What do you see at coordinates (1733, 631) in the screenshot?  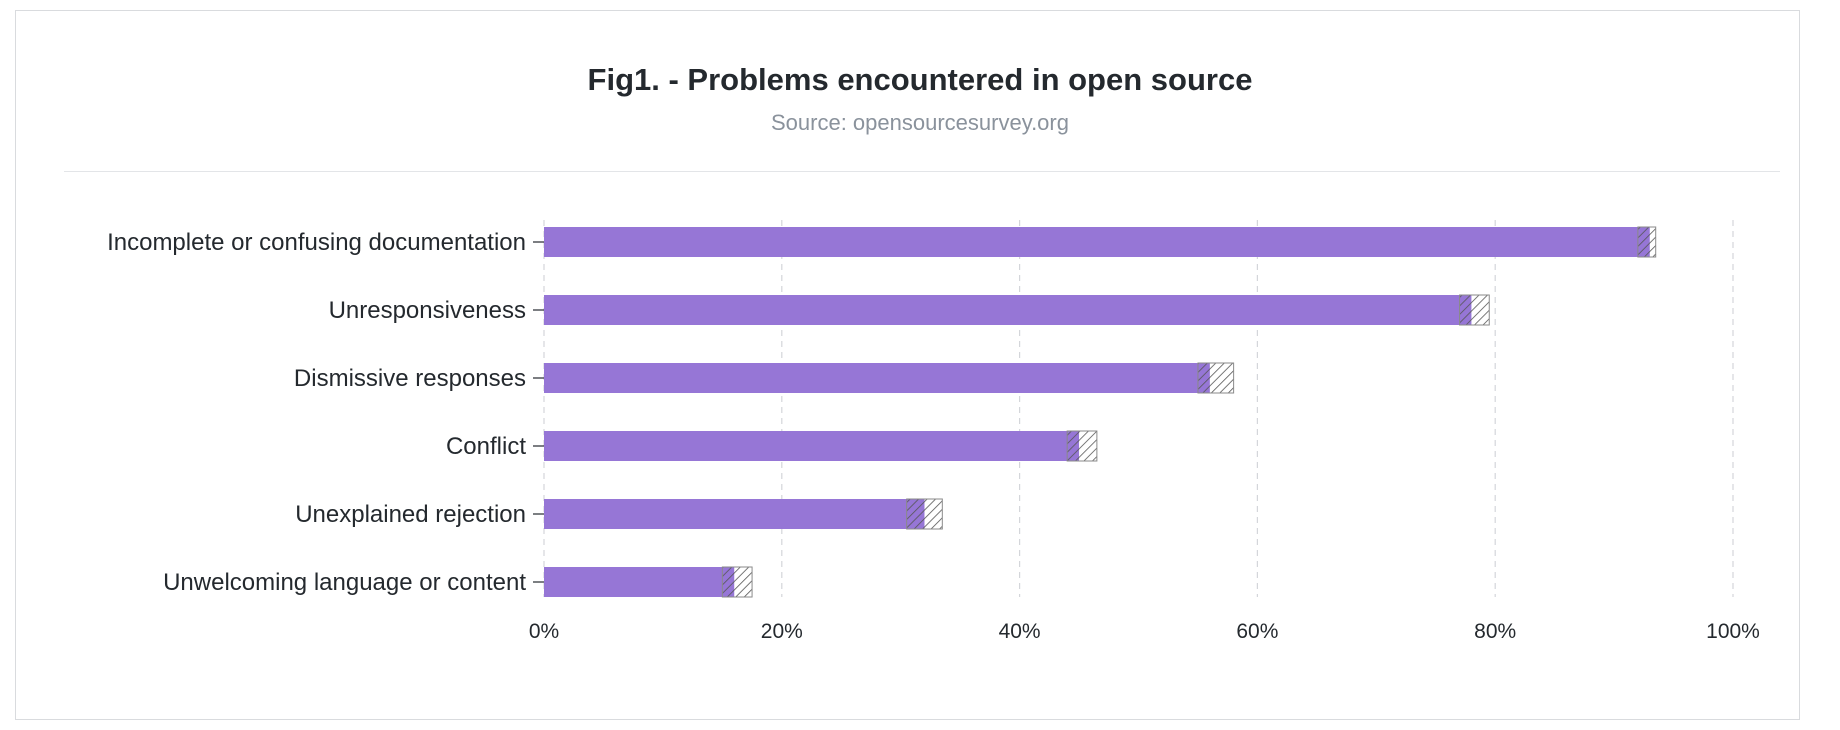 I see `x-tick-label: 100%` at bounding box center [1733, 631].